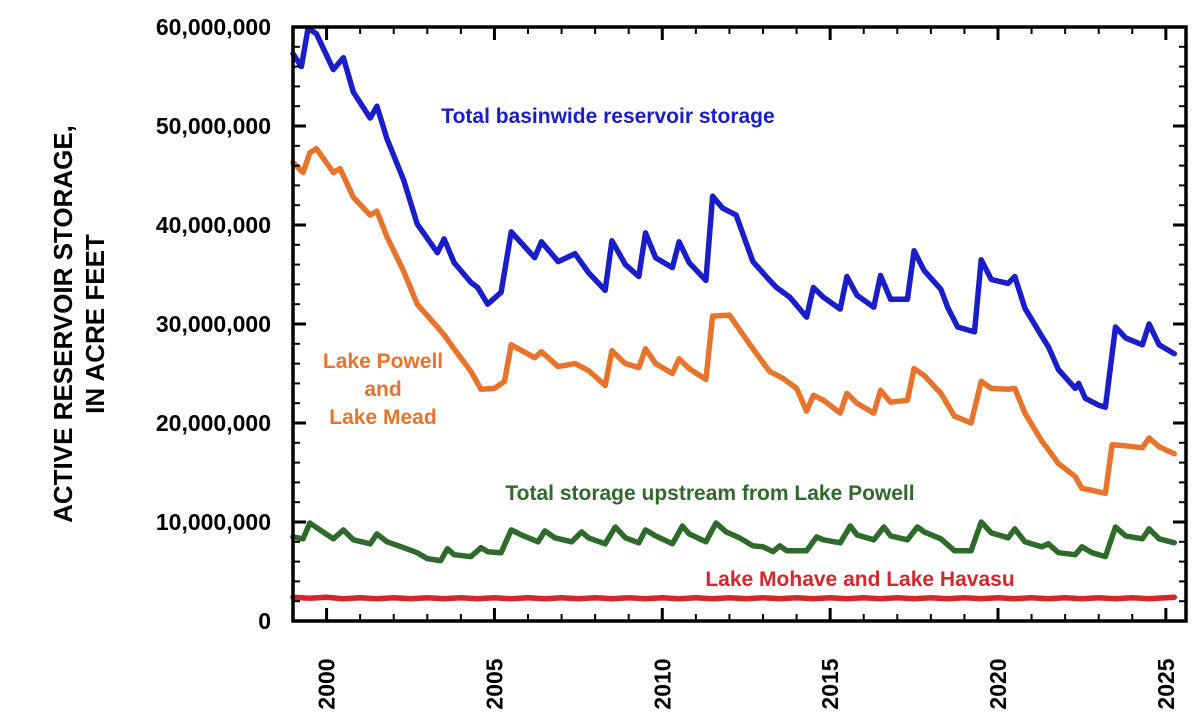 This screenshot has width=1200, height=725. What do you see at coordinates (213, 324) in the screenshot?
I see `y-tick-label: 30,000,000` at bounding box center [213, 324].